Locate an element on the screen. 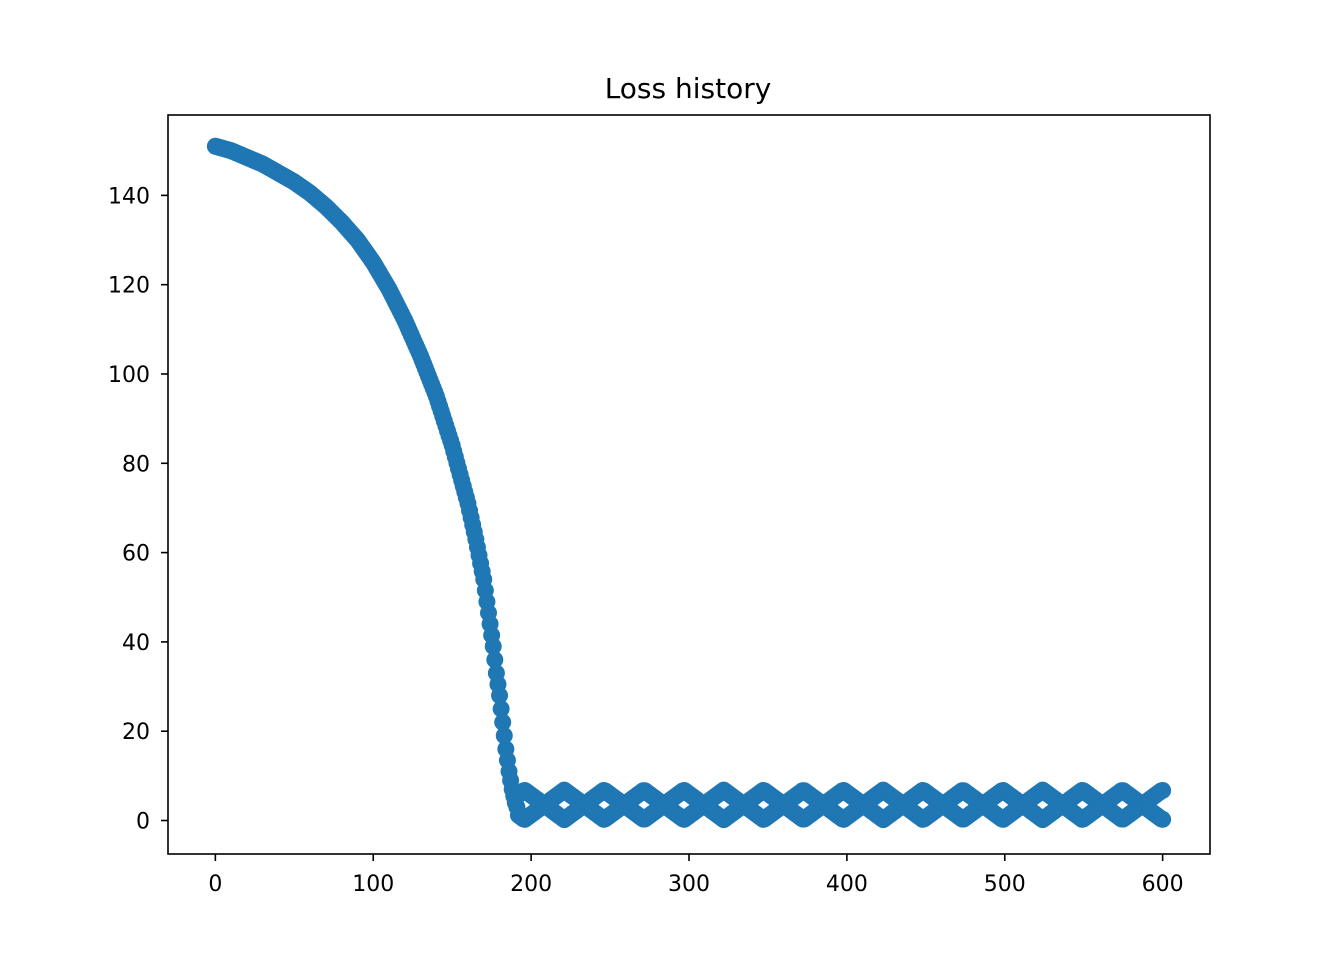  x-tick-label: 600 is located at coordinates (1163, 884).